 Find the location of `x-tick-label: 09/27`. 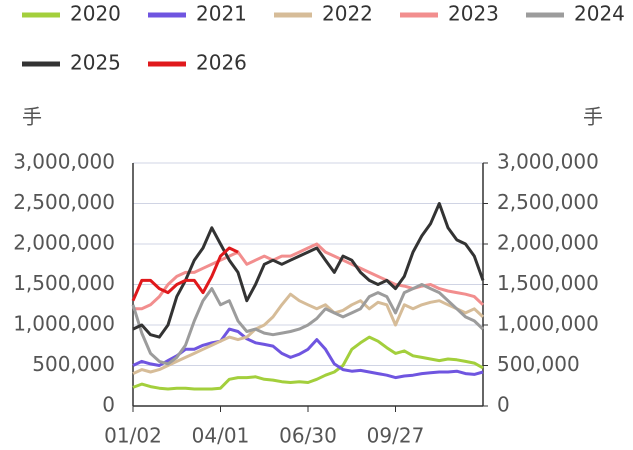

x-tick-label: 09/27 is located at coordinates (396, 436).